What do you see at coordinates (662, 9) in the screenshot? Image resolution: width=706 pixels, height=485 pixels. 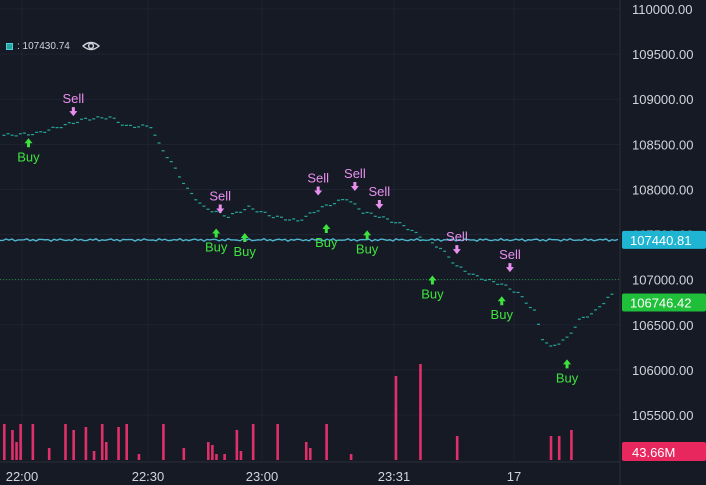 I see `y-tick-label: 110000.00` at bounding box center [662, 9].